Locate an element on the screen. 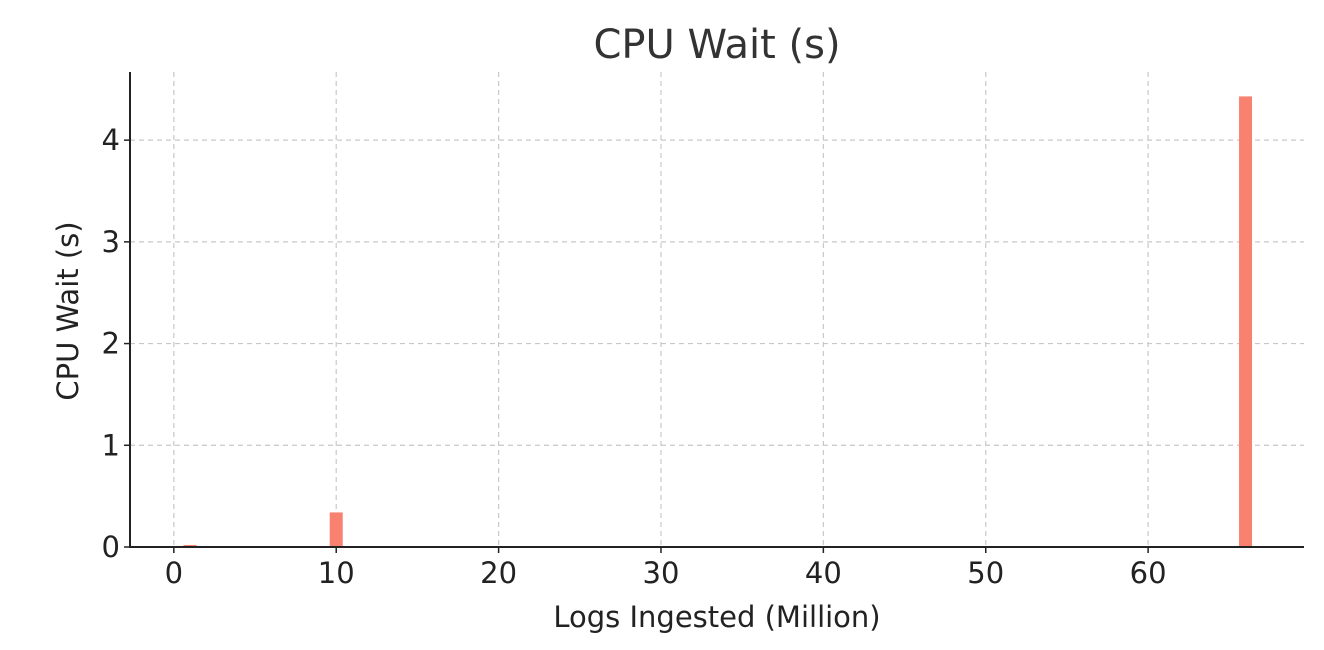  x-tick-label: 10 is located at coordinates (336, 573).